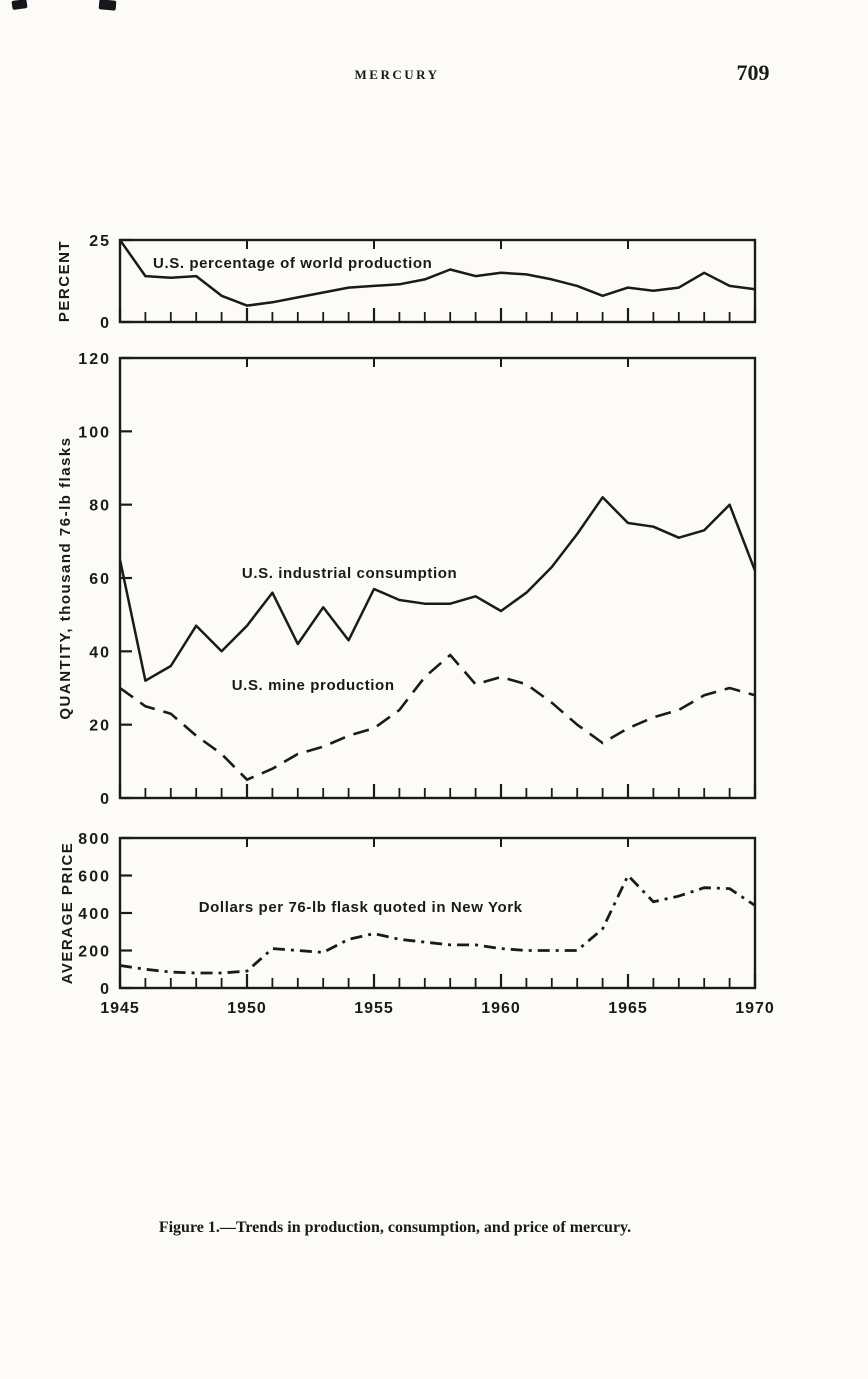 The width and height of the screenshot is (868, 1379). I want to click on panel-frame-percent, so click(437, 281).